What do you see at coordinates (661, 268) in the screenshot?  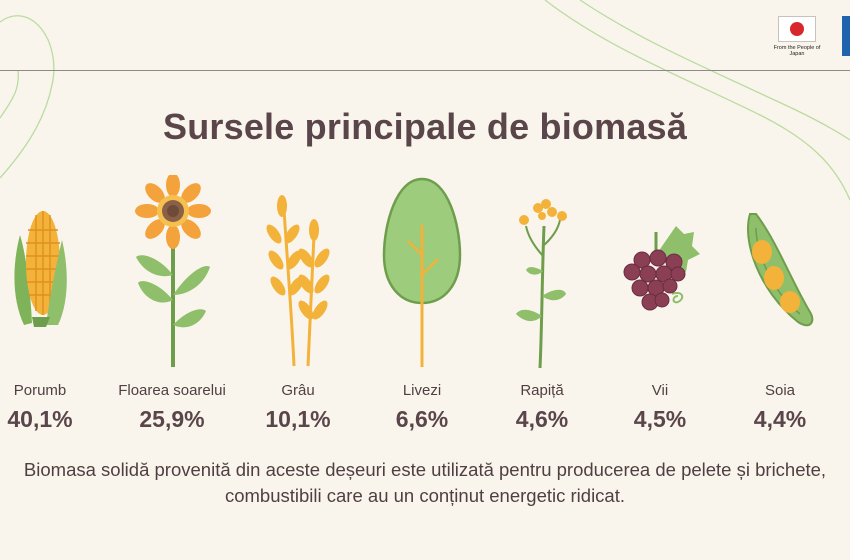 I see `grapes-icon` at bounding box center [661, 268].